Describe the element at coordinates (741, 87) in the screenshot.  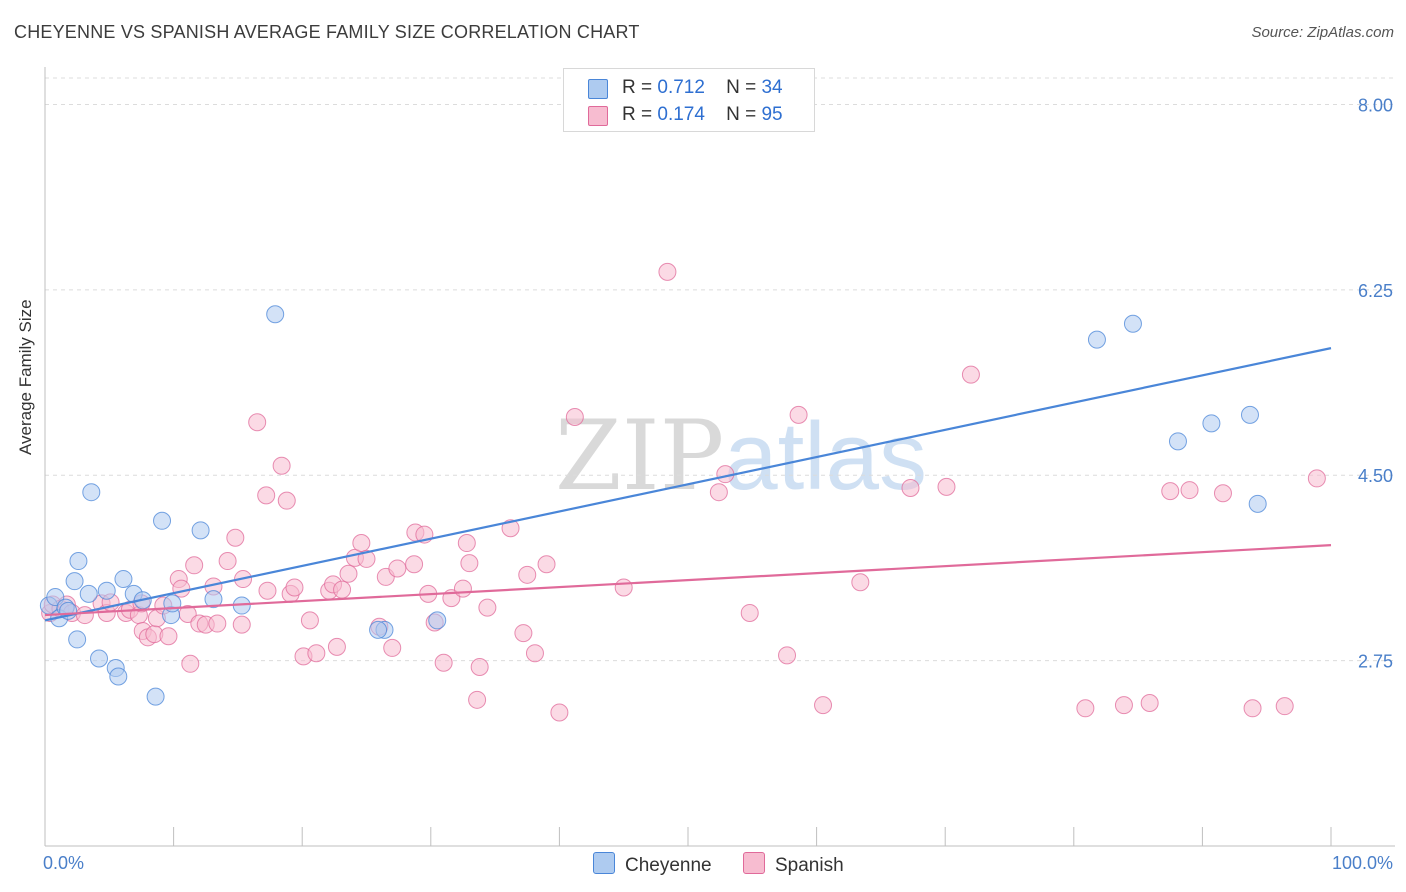
I see `legend-n-label: N =` at that location.